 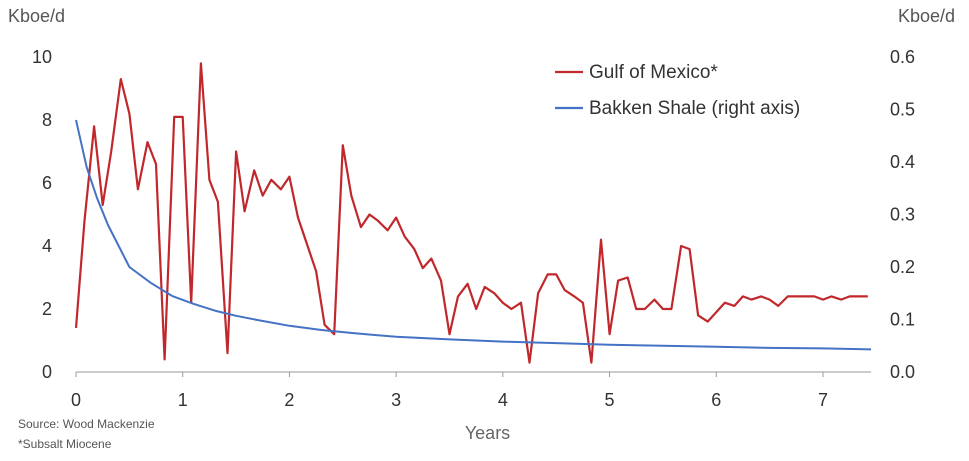 What do you see at coordinates (47, 183) in the screenshot?
I see `left-y-tick-label: 6` at bounding box center [47, 183].